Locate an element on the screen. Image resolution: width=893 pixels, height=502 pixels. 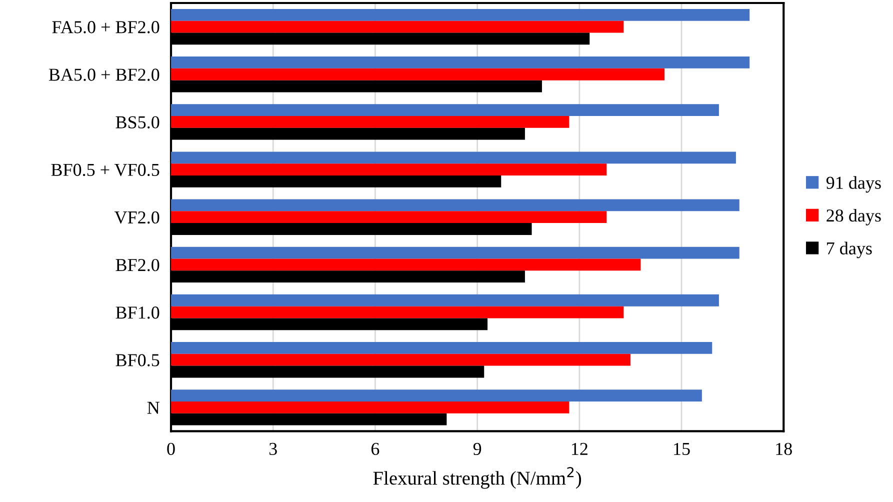
y-tick-label: N is located at coordinates (153, 408).